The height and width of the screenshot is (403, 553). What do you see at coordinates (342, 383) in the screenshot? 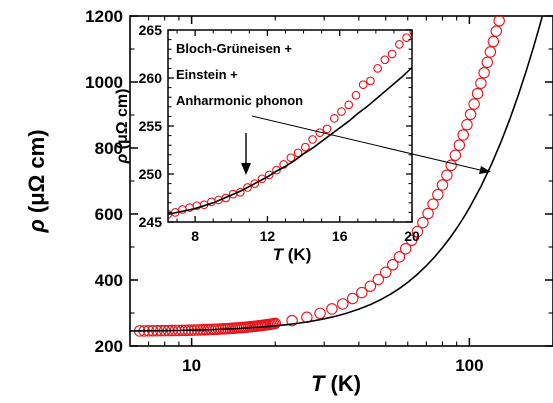
I see `main-x-axis-label-unit: (K)` at bounding box center [342, 383].